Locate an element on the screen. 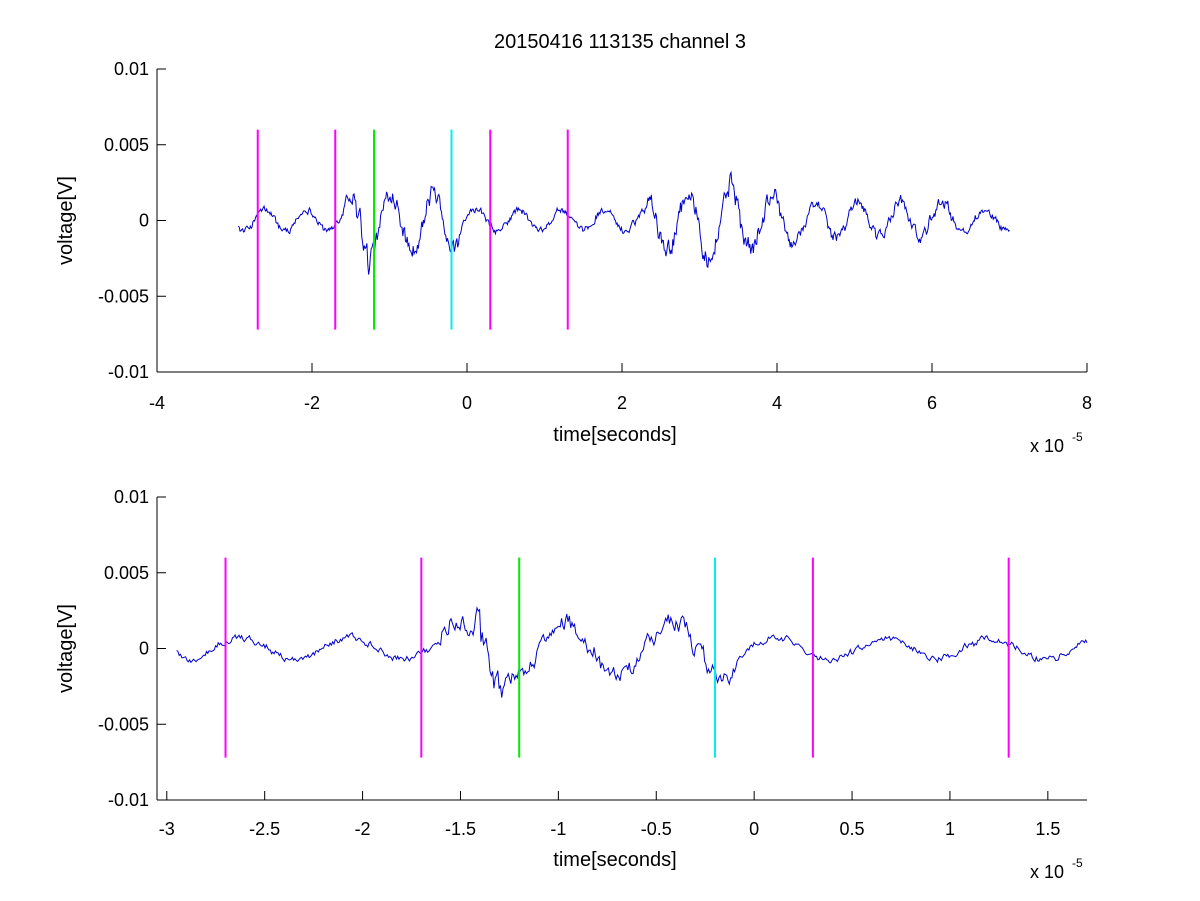 The width and height of the screenshot is (1200, 901). x-tick-label: 2 is located at coordinates (622, 403).